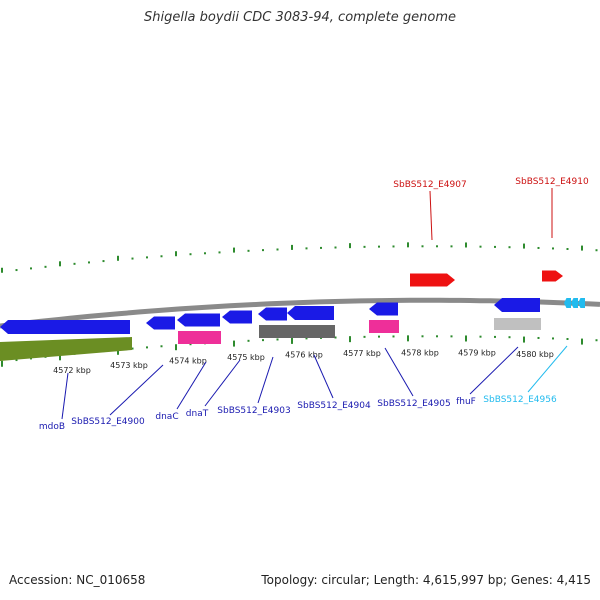 Image resolution: width=600 pixels, height=600 pixels. I want to click on gray-feature-bar, so click(297, 331).